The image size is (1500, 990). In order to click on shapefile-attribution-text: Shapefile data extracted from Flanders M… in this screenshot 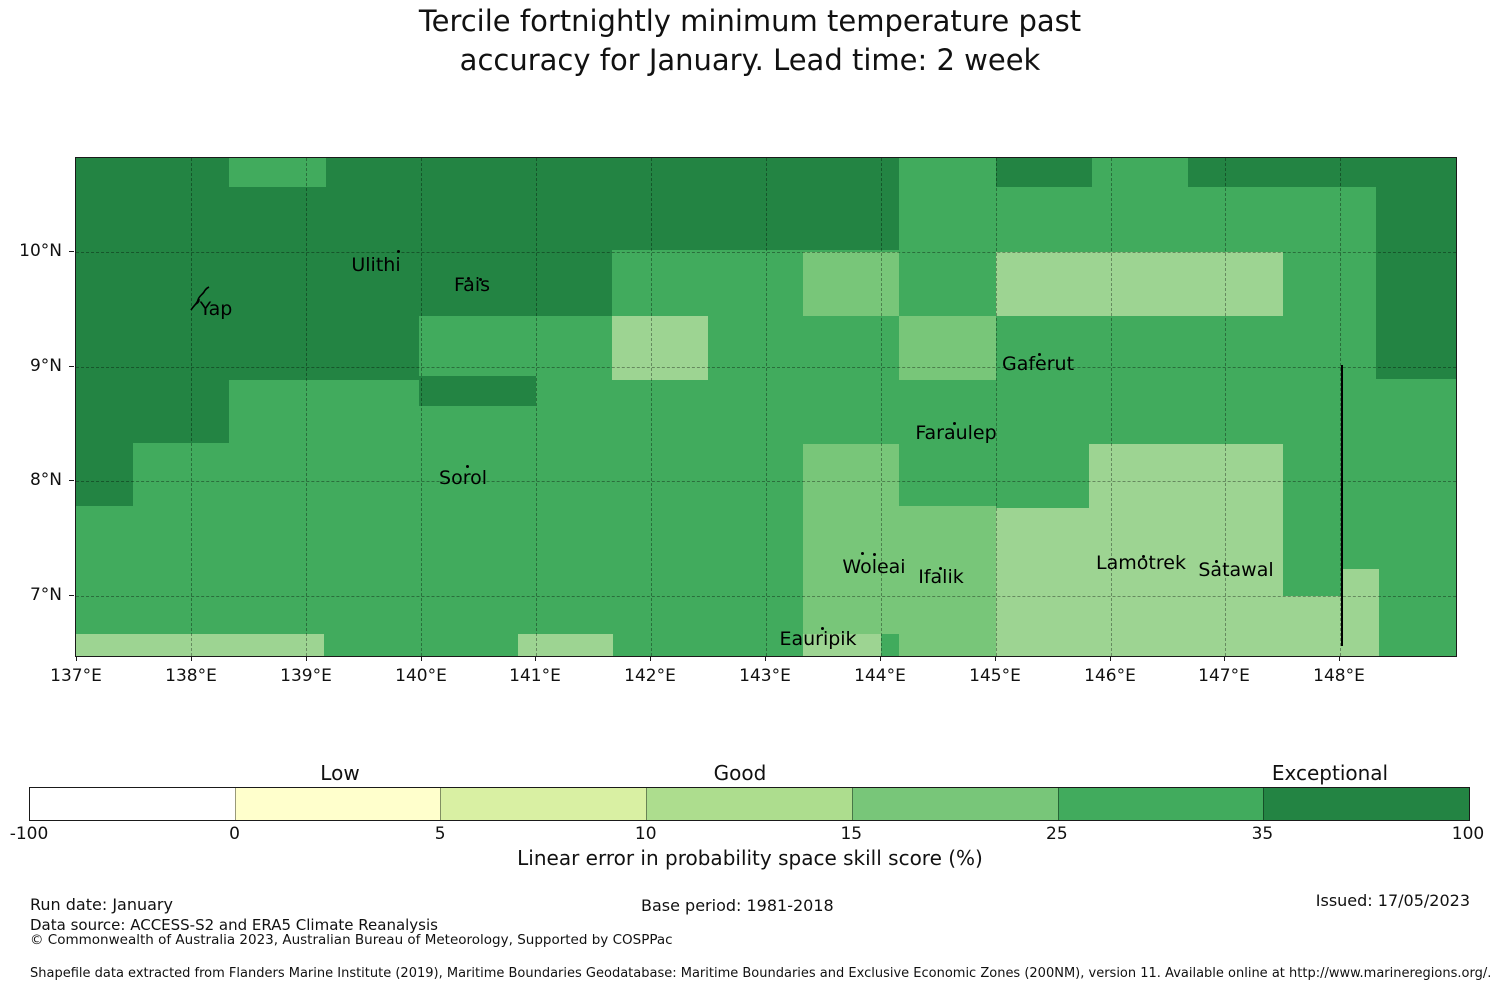, I will do `click(761, 973)`.